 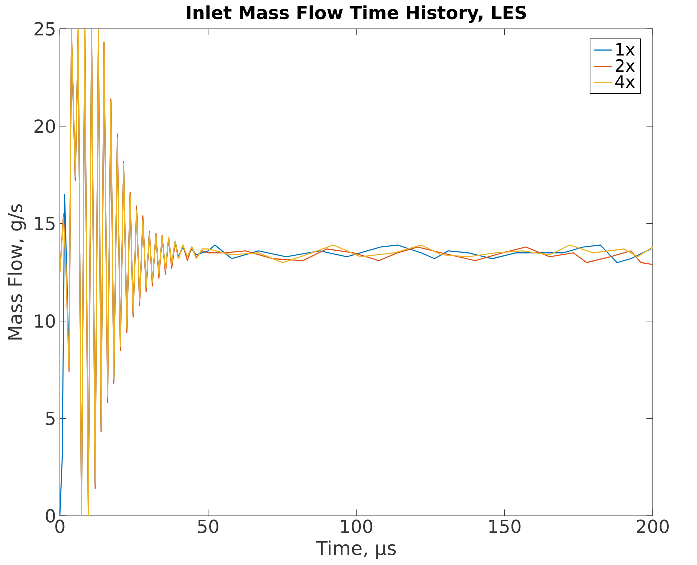 What do you see at coordinates (17, 272) in the screenshot?
I see `y-axis-title: Mass Flow, g/s` at bounding box center [17, 272].